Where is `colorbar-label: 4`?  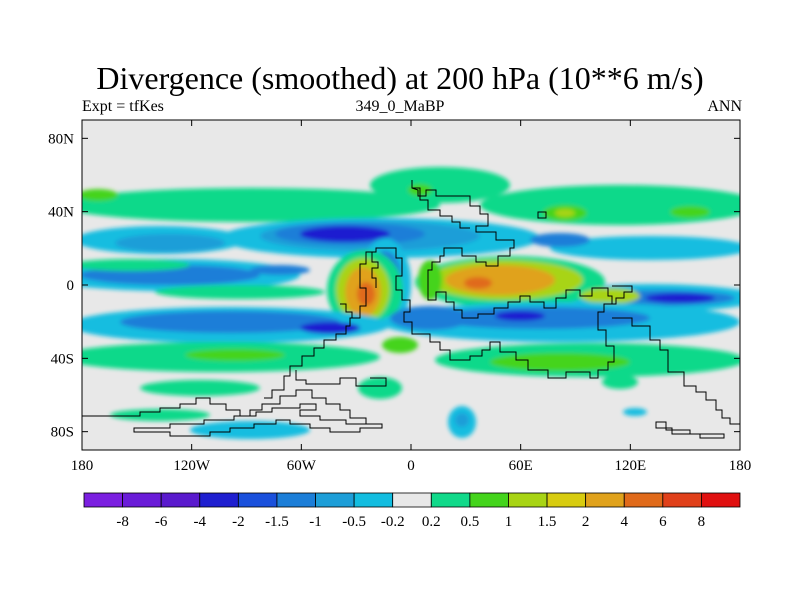 colorbar-label: 4 is located at coordinates (624, 522).